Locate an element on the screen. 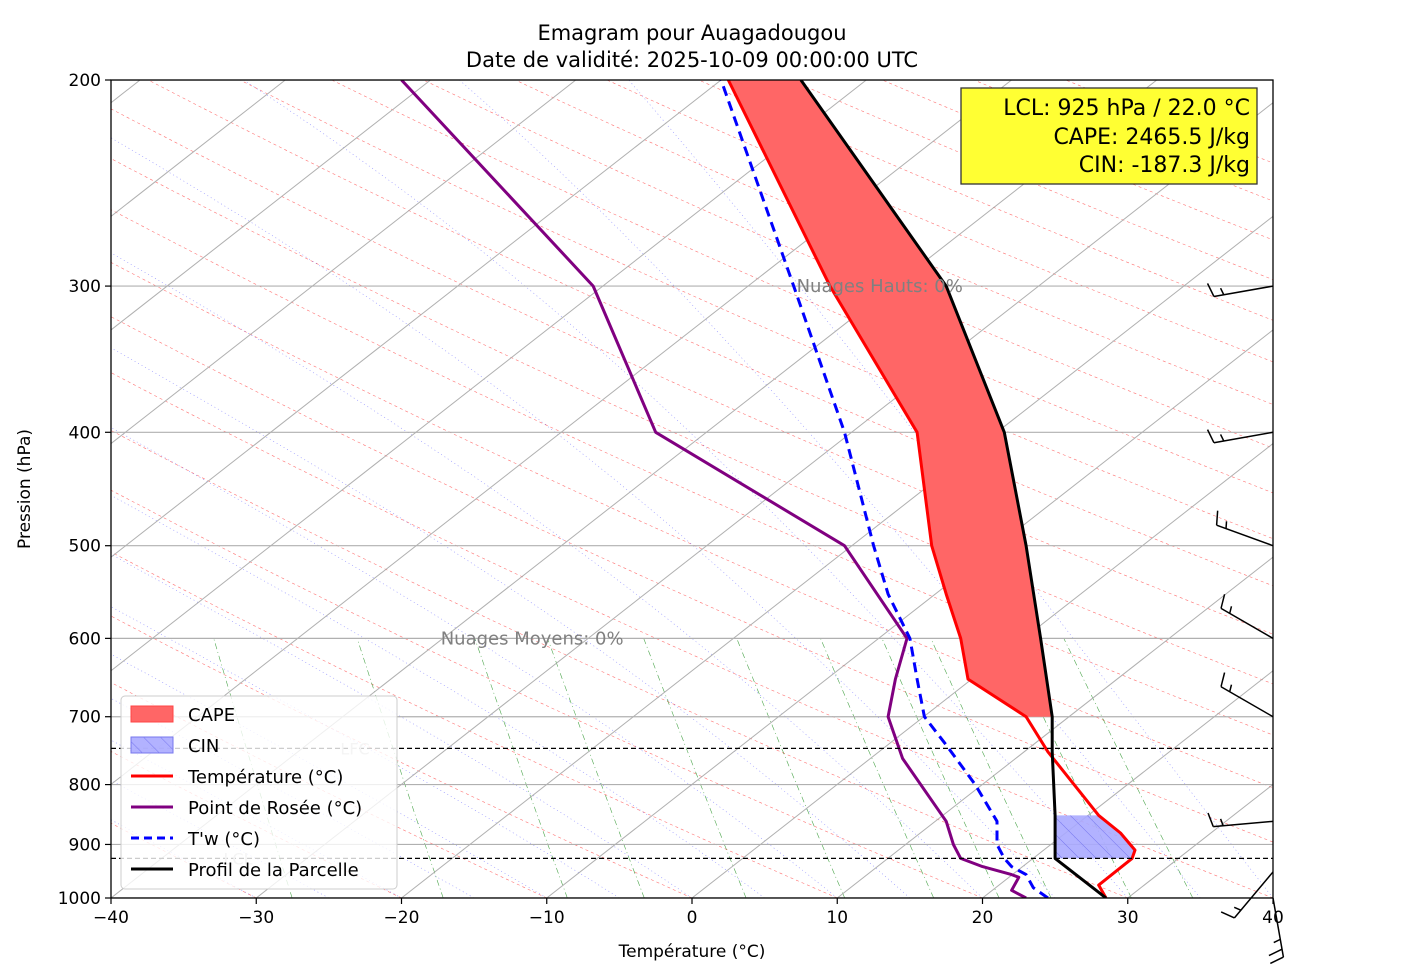 This screenshot has width=1404, height=978. cloud-label: Nuages Hauts: 0% is located at coordinates (880, 286).